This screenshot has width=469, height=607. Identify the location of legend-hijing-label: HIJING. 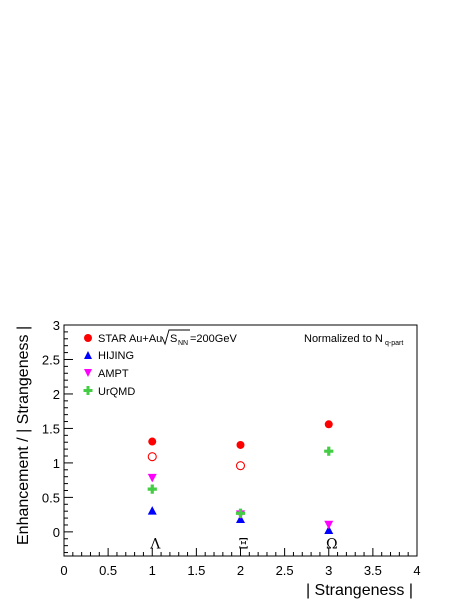
(116, 356).